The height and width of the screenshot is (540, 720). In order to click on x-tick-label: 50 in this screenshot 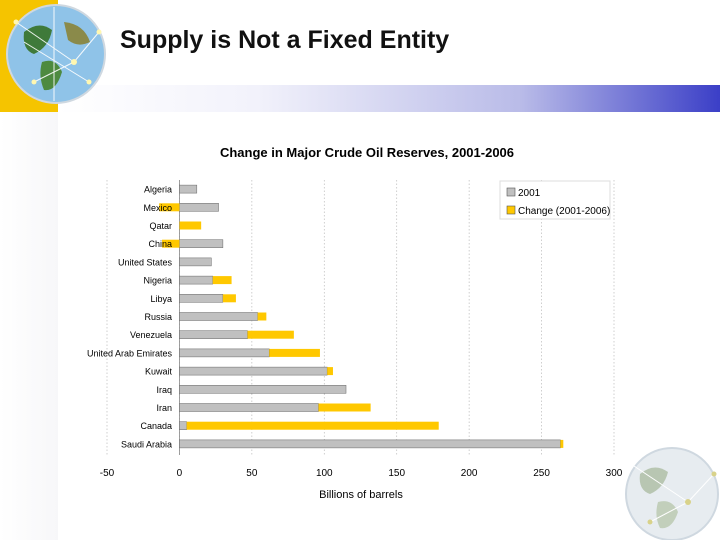, I will do `click(252, 473)`.